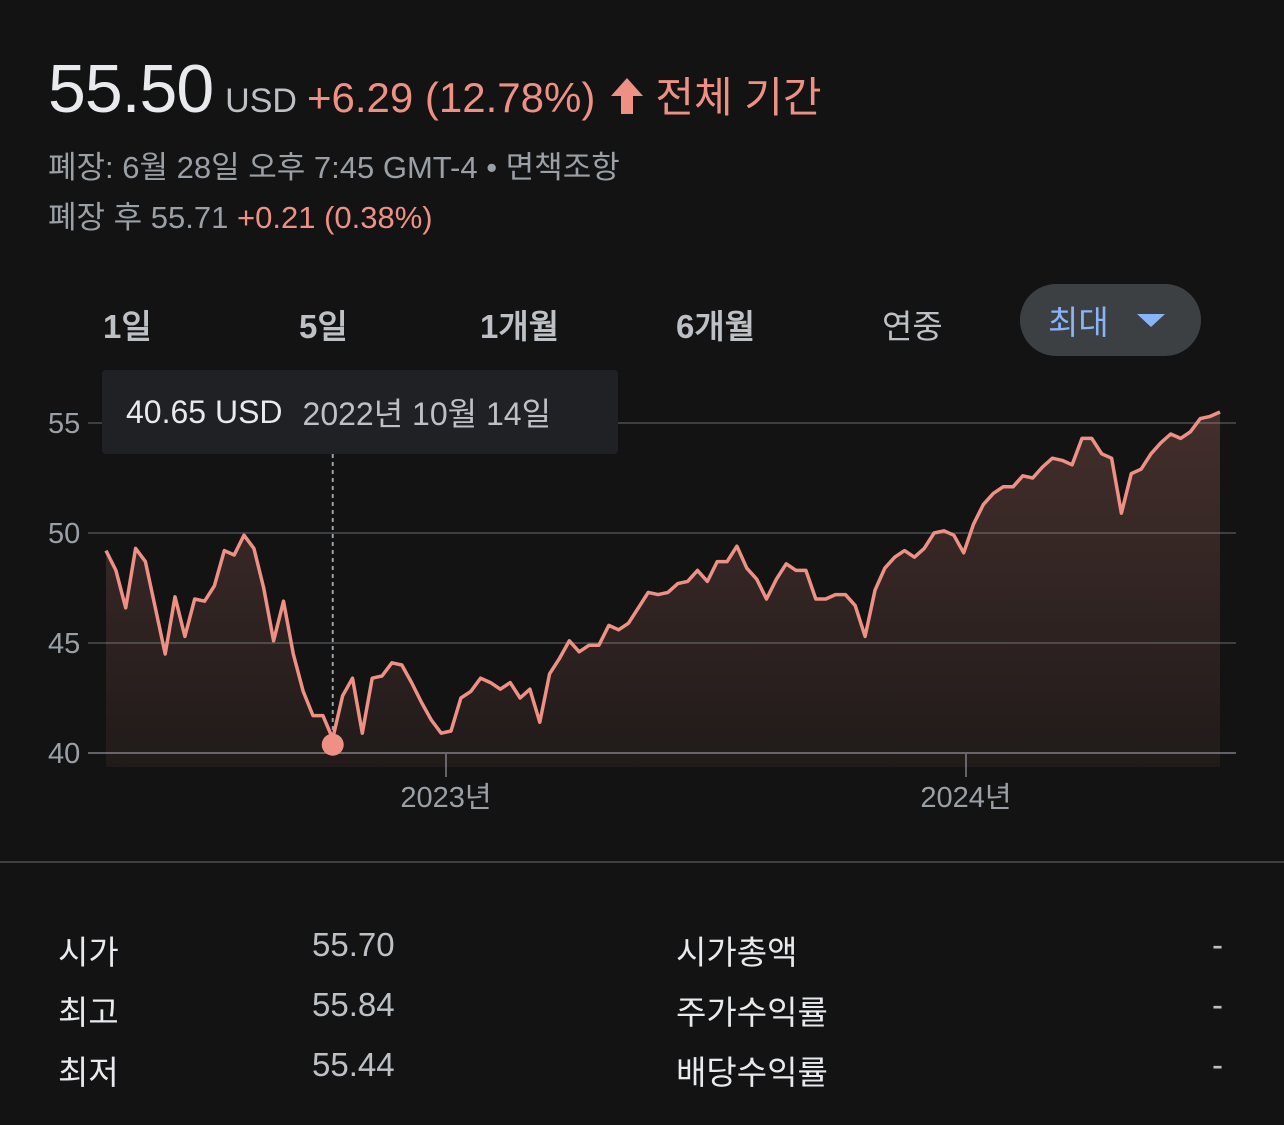 Image resolution: width=1284 pixels, height=1125 pixels. I want to click on after-hours-price: 폐장 후 55.71, so click(138, 217).